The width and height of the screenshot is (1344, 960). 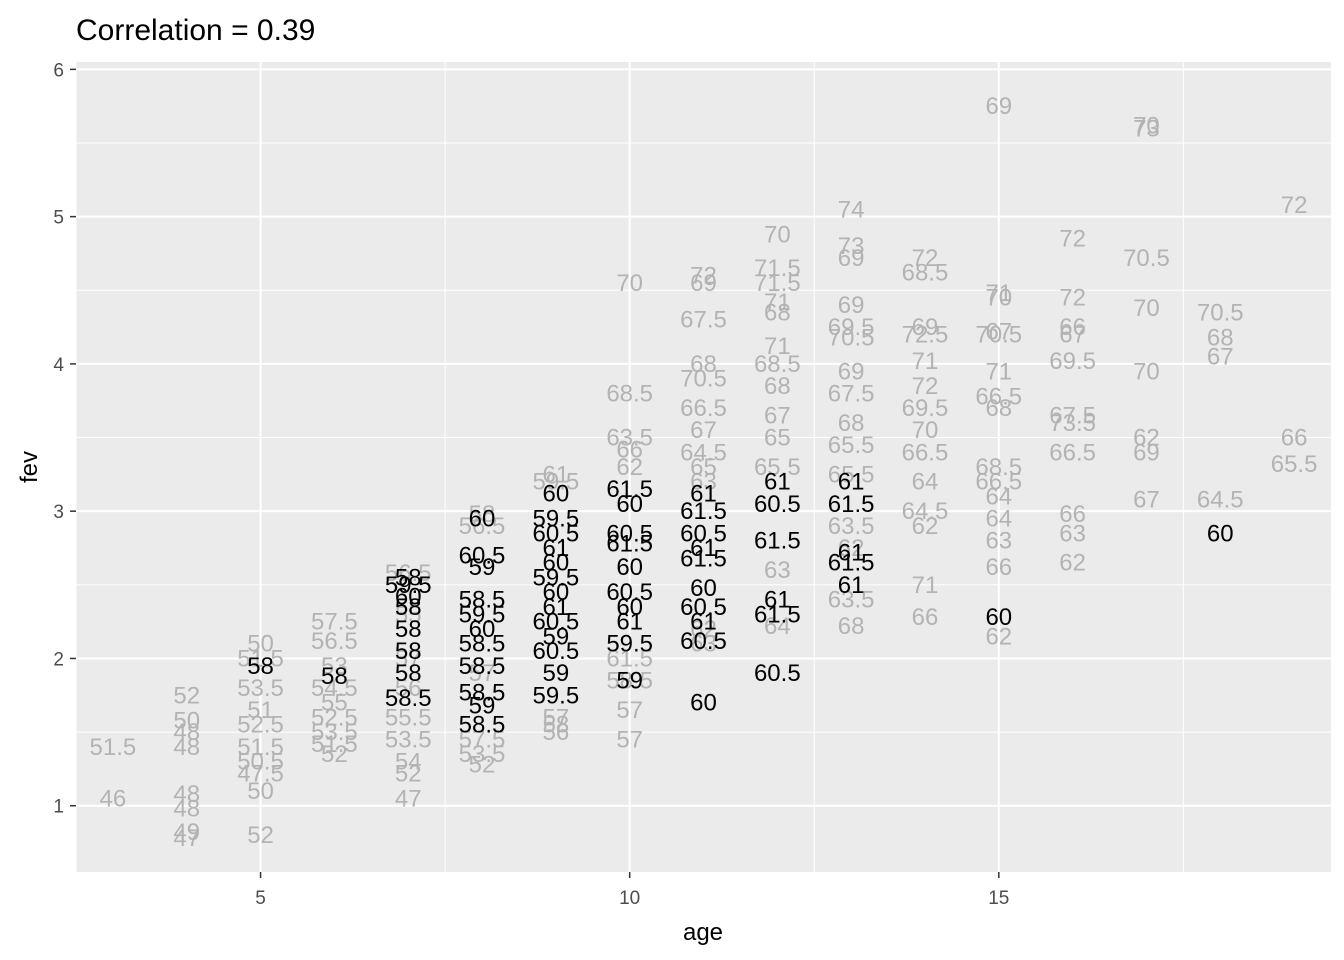 What do you see at coordinates (629, 898) in the screenshot?
I see `x-tick-label: 10` at bounding box center [629, 898].